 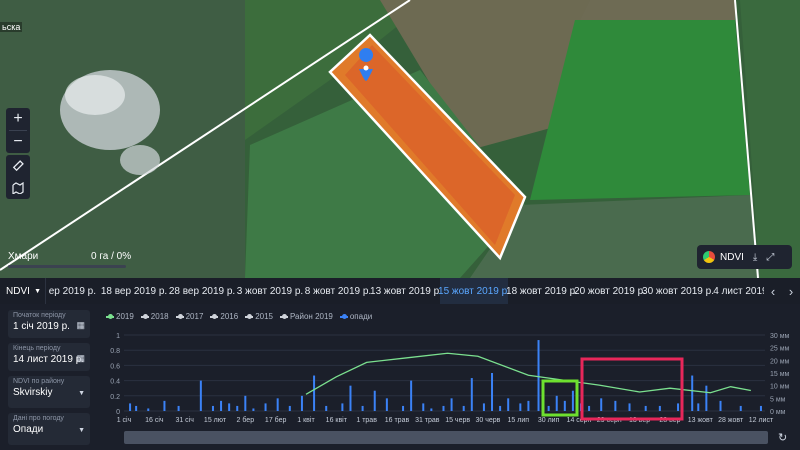 I want to click on x-tick-label: 17 бер, so click(x=276, y=420).